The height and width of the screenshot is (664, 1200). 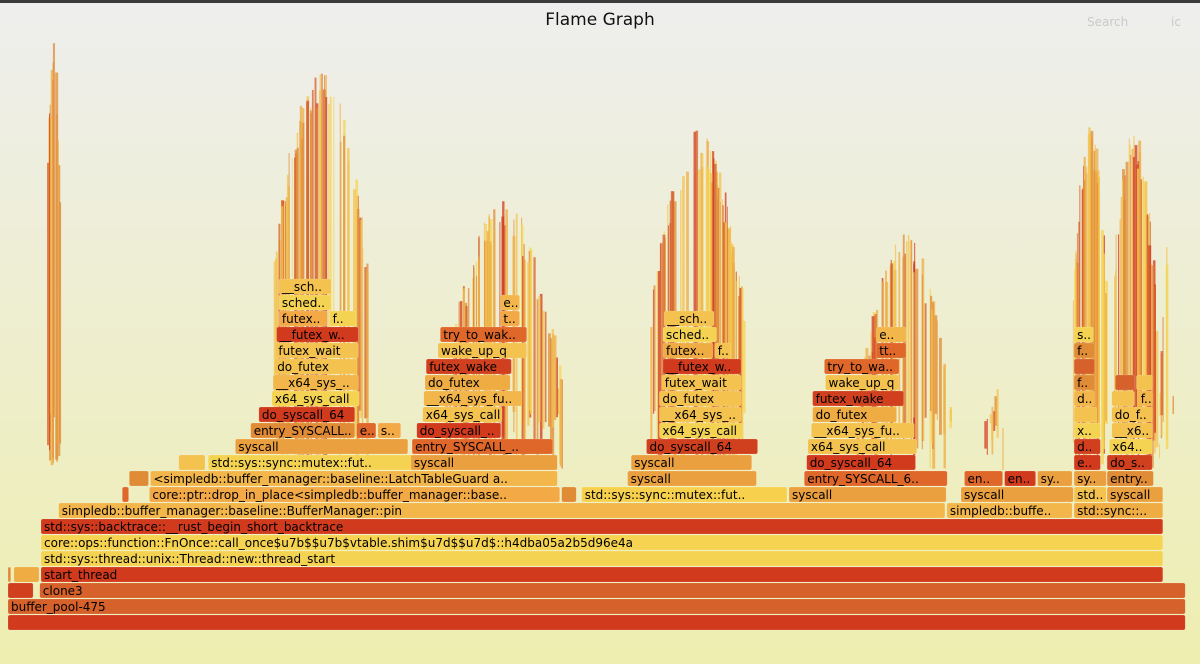 I want to click on search-button: Search, so click(x=1108, y=22).